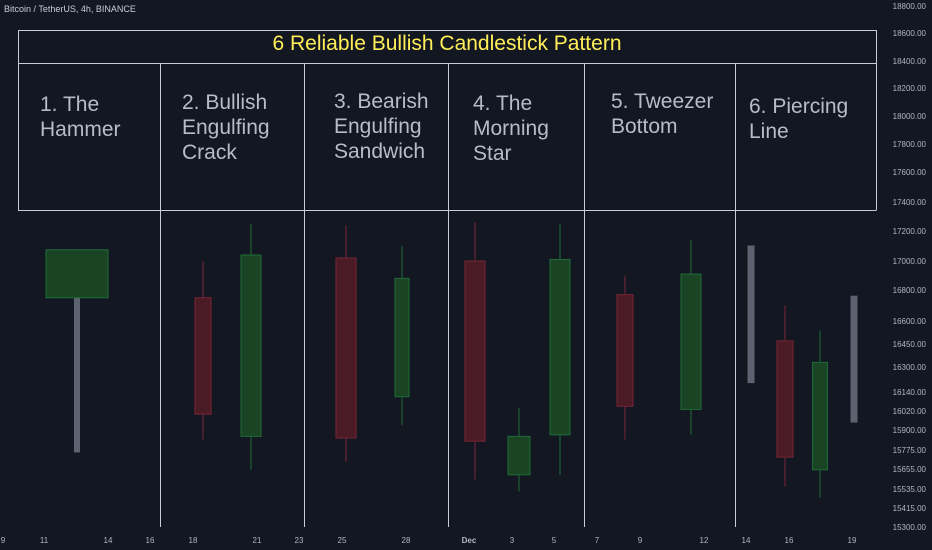 This screenshot has width=932, height=550. What do you see at coordinates (910, 430) in the screenshot?
I see `price-tick-label: 15900.00` at bounding box center [910, 430].